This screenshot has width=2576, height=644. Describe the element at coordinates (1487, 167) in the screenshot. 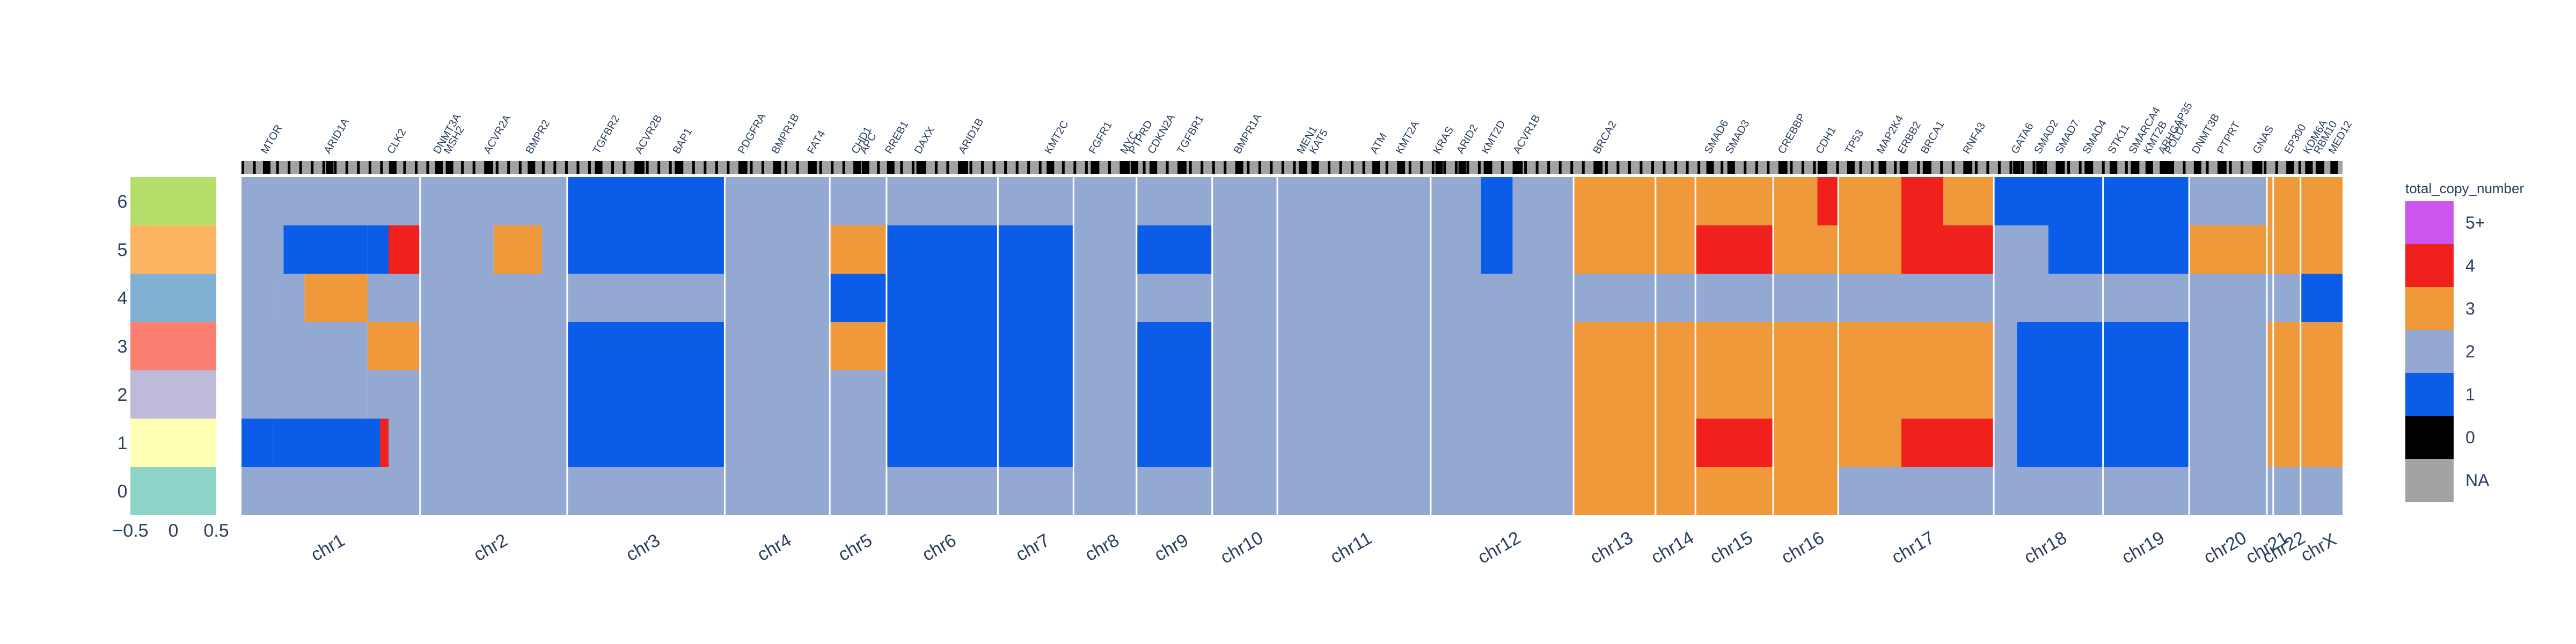

I see `gene-strip-mark-kmt2d` at that location.